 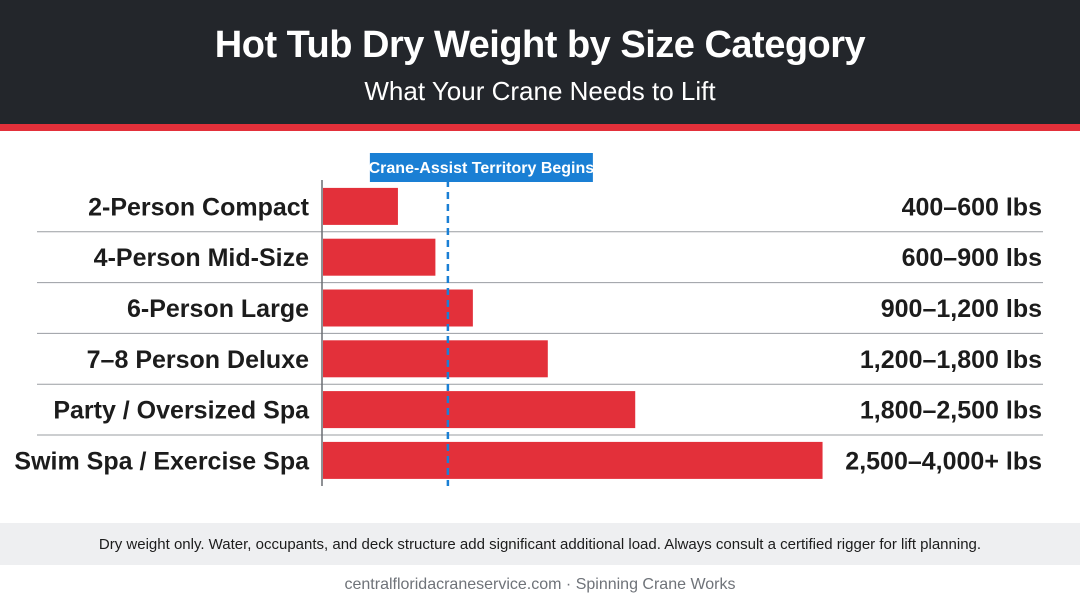 What do you see at coordinates (162, 461) in the screenshot?
I see `category-label: Swim Spa / Exercise Spa` at bounding box center [162, 461].